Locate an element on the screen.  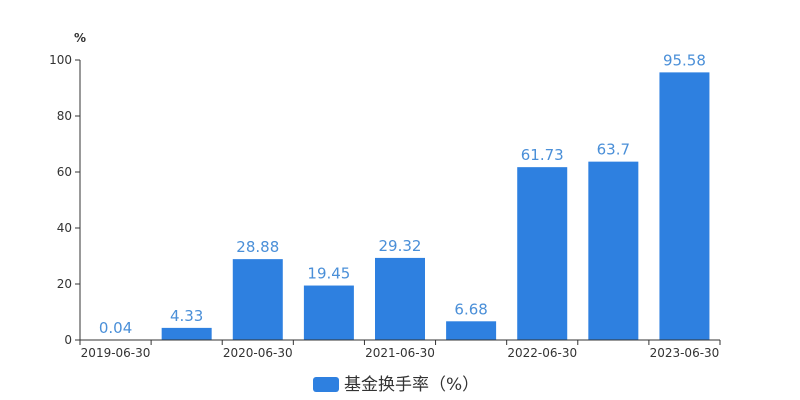
legend-swatch is located at coordinates (326, 384).